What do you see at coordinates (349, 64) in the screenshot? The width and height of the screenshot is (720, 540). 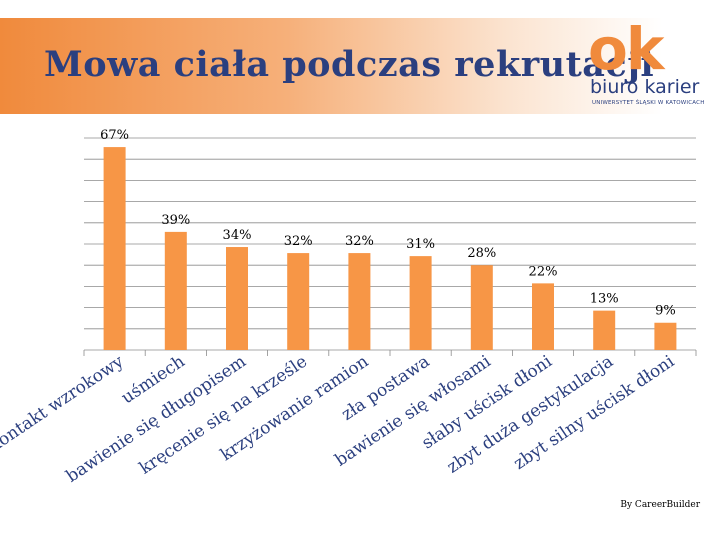 I see `slide-title: Mowa ciała podczas rekrutacji` at bounding box center [349, 64].